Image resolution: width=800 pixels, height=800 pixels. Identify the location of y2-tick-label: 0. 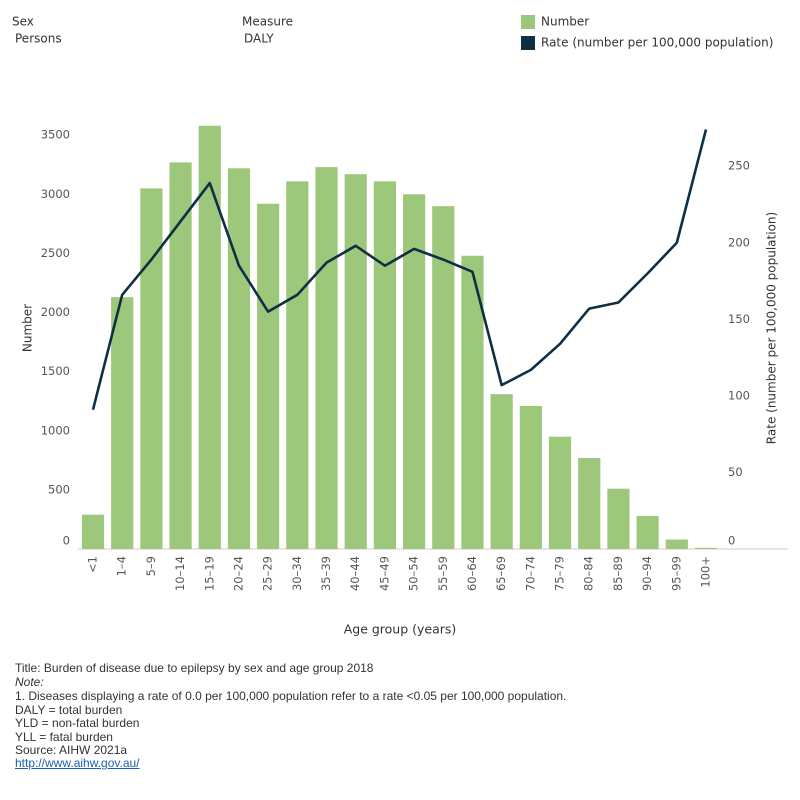
(731, 541).